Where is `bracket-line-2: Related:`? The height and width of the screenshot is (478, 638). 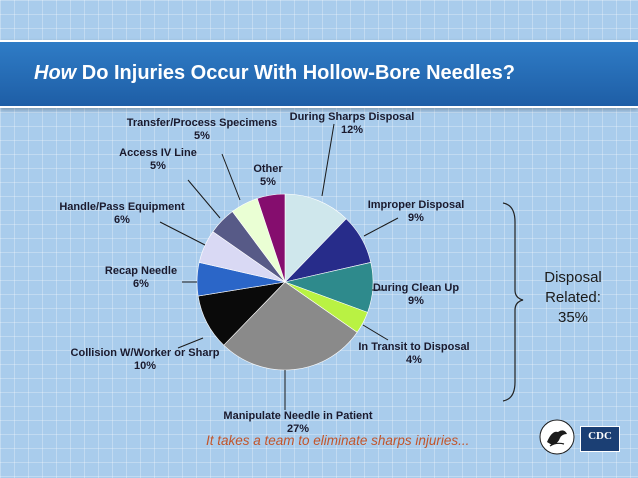
bracket-line-2: Related: is located at coordinates (573, 297).